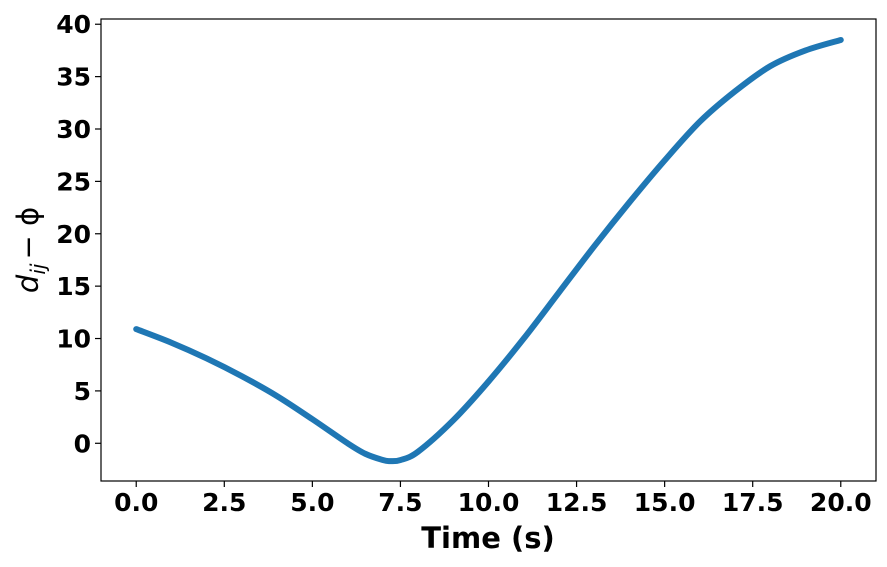 This screenshot has width=887, height=567. Describe the element at coordinates (73, 129) in the screenshot. I see `y-tick-label: 30` at that location.